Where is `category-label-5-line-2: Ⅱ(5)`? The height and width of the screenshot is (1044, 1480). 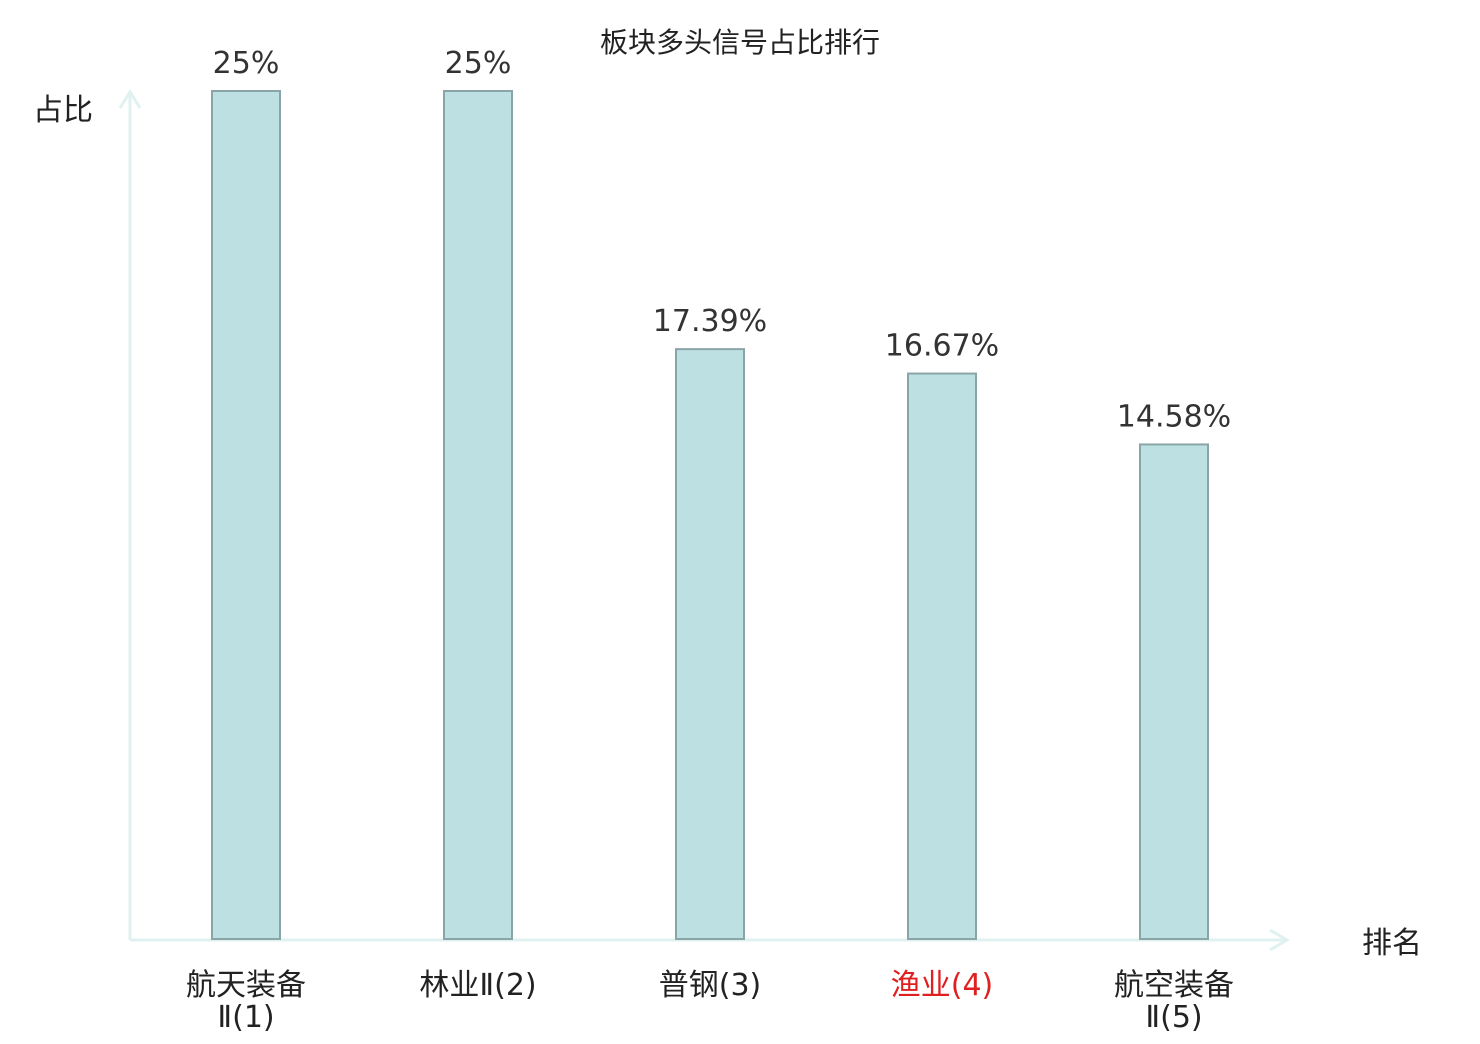
category-label-5-line-2: Ⅱ(5) is located at coordinates (1173, 1017).